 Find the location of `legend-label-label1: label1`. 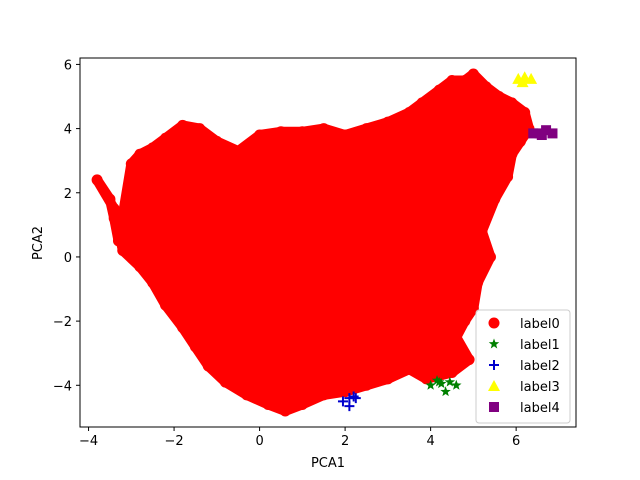

legend-label-label1: label1 is located at coordinates (540, 345).